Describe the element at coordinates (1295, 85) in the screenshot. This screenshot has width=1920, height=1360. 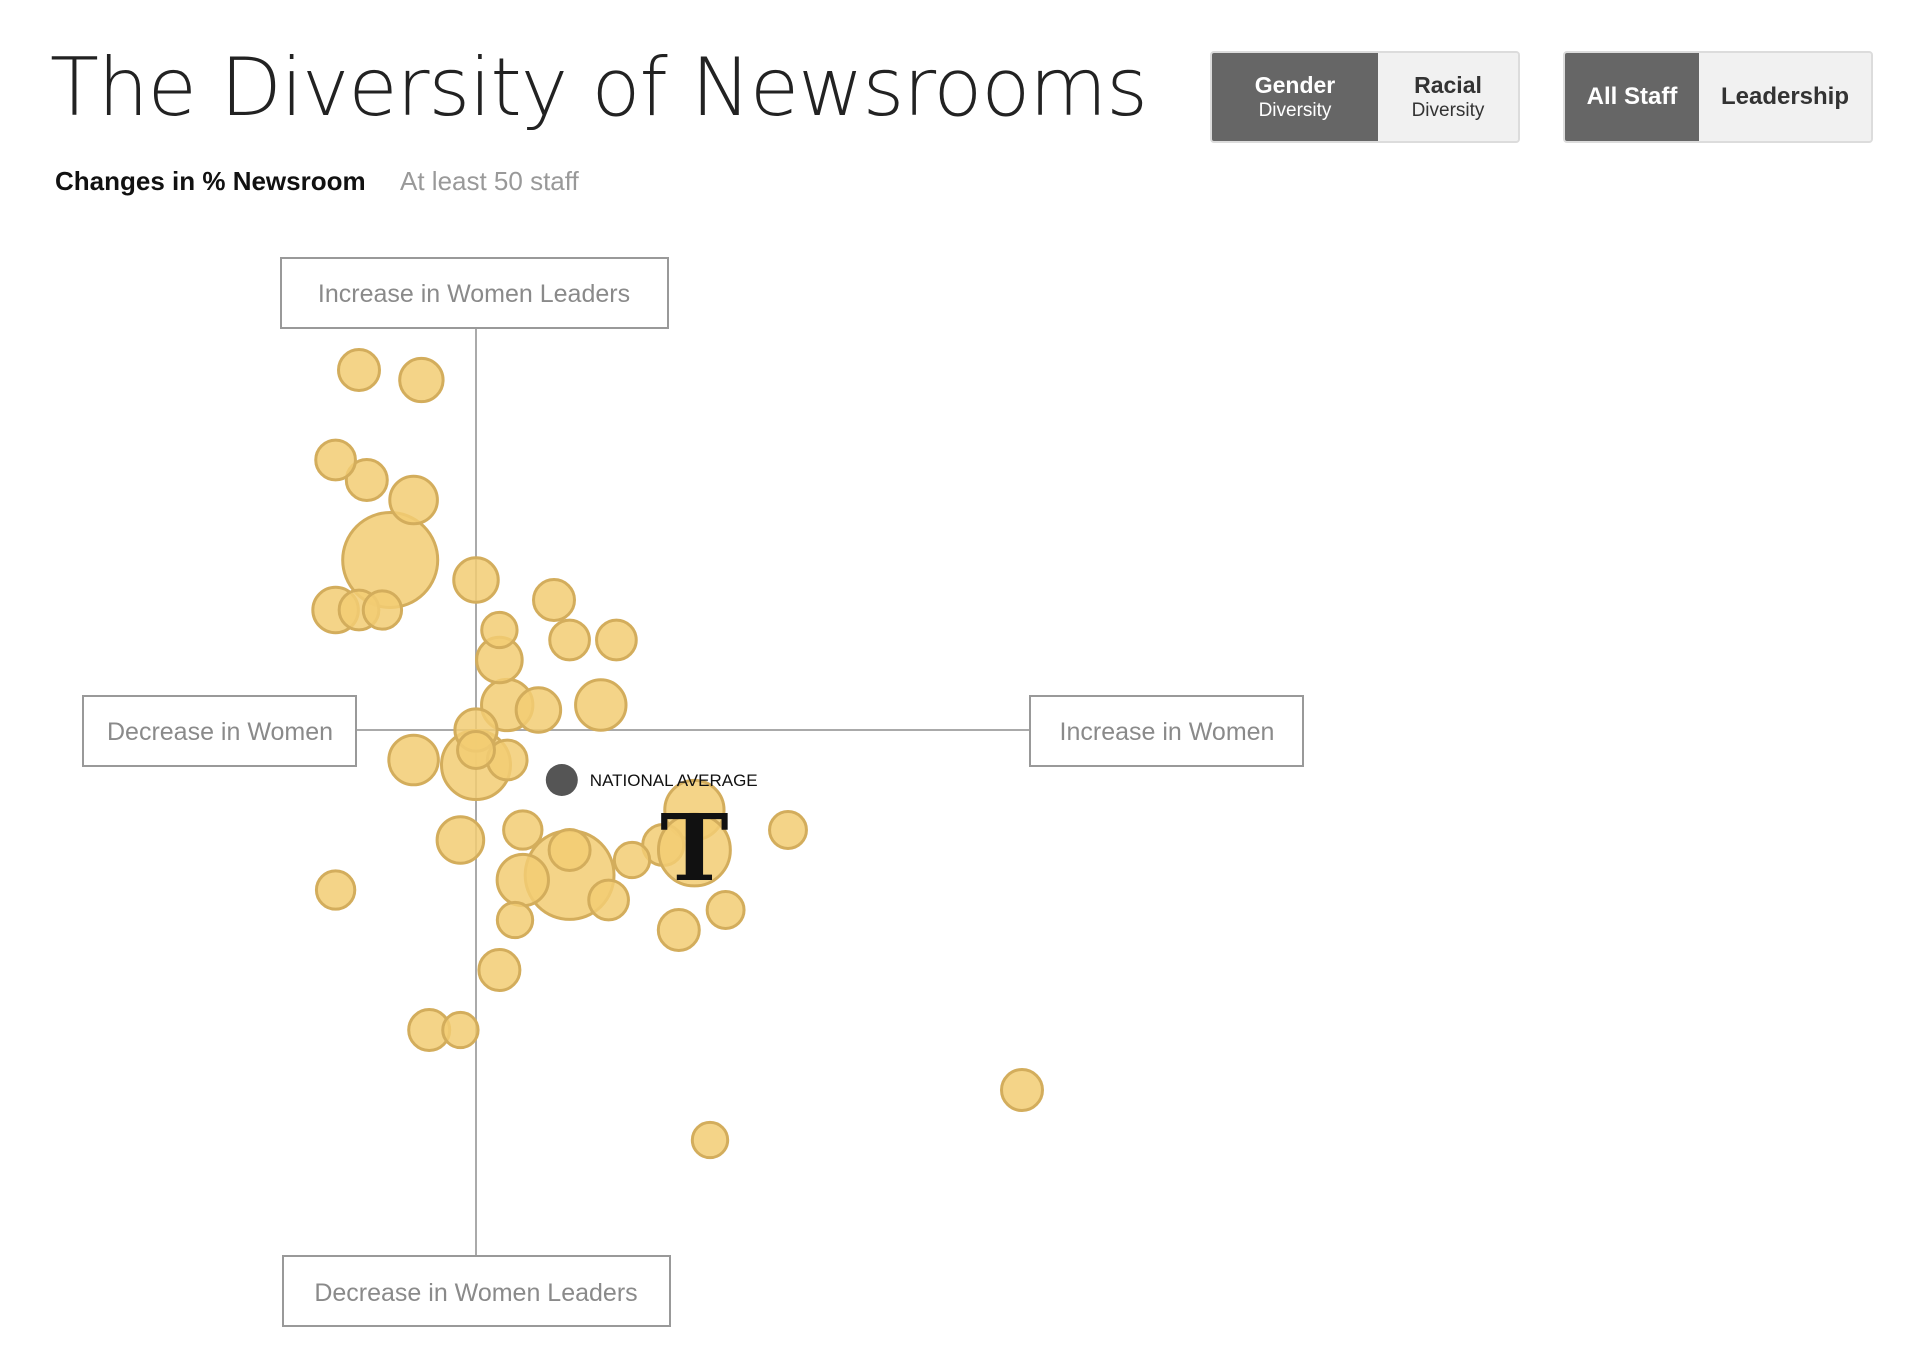
I see `gender-diversity-label: Gender` at that location.